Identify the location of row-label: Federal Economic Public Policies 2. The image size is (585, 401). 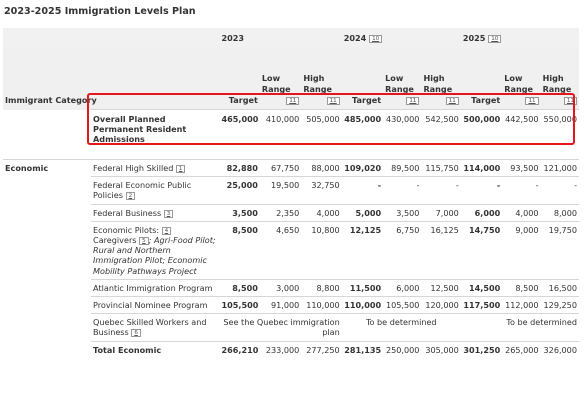
(155, 190).